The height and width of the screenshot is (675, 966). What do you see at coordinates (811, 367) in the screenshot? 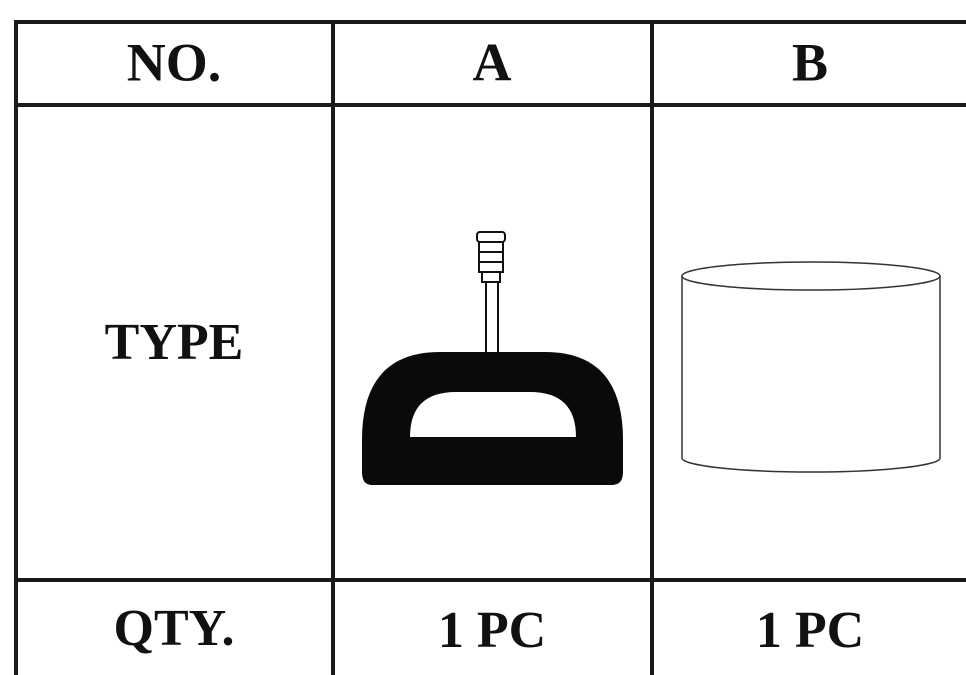
I see `lamp-shade-icon` at bounding box center [811, 367].